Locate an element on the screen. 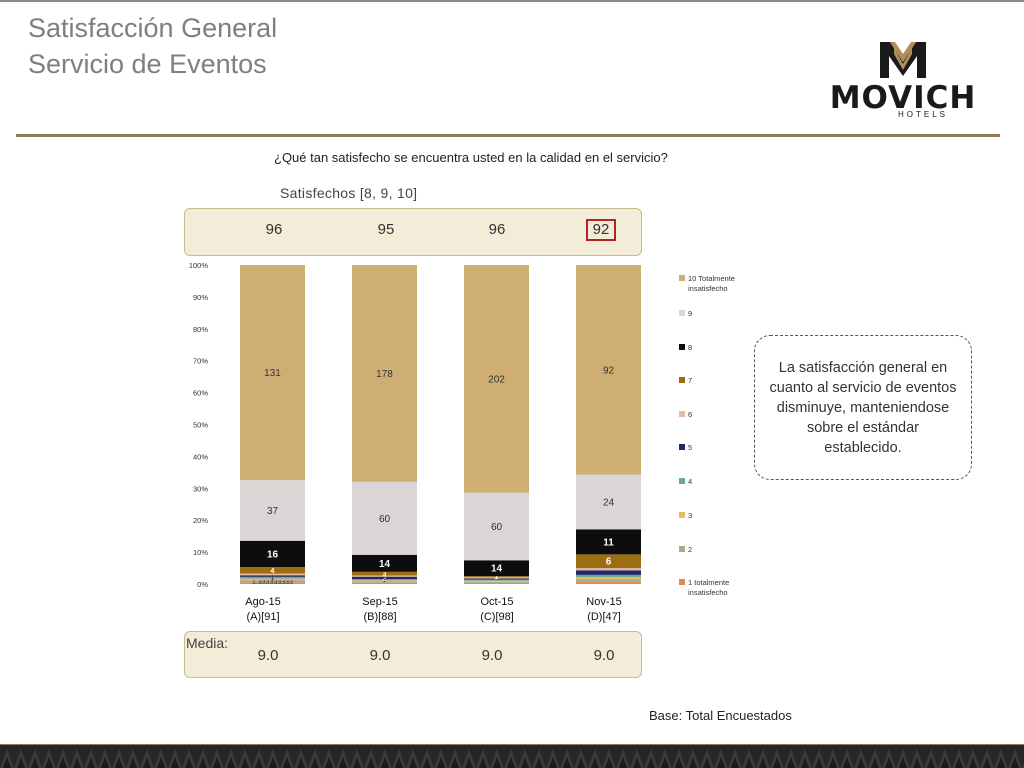 The height and width of the screenshot is (768, 1024). category-label-oct: Oct-15 (C)[98] is located at coordinates (497, 610).